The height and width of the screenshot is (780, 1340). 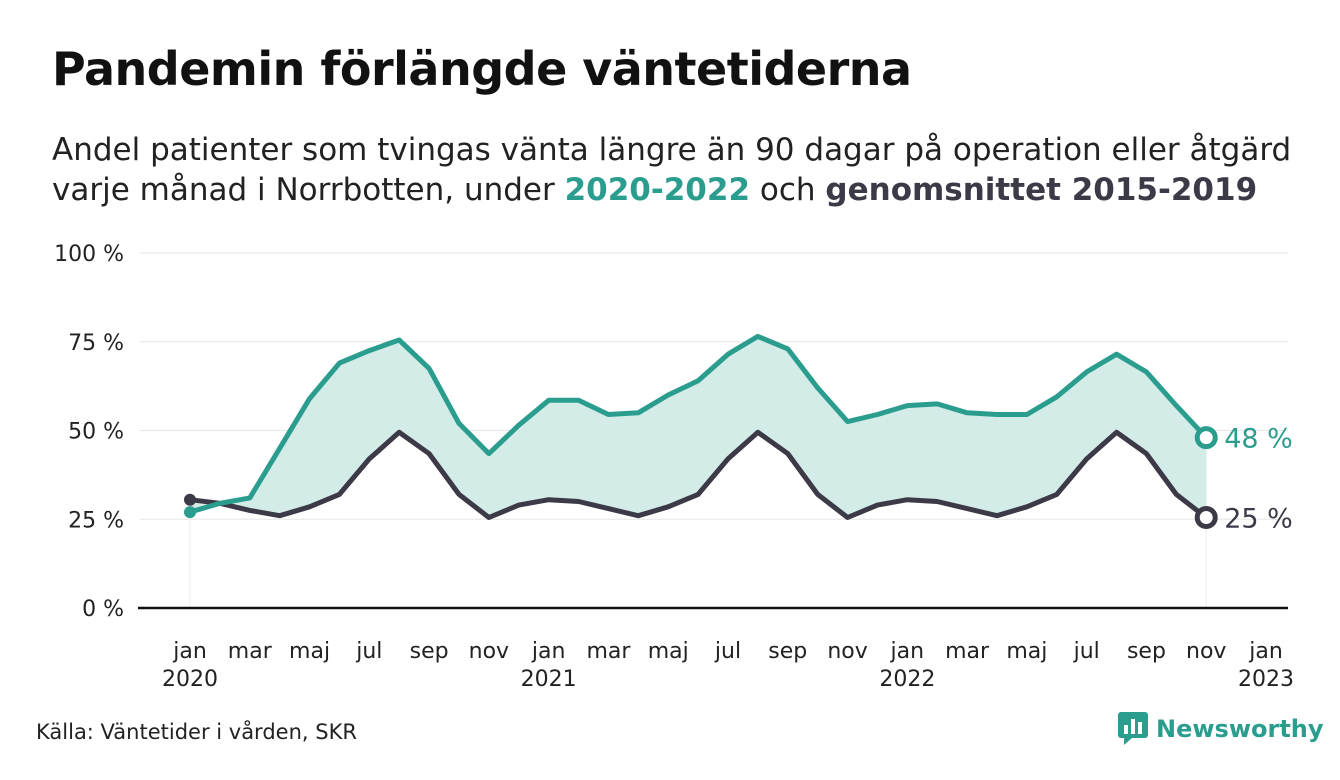 I want to click on chart-title: Pandemin förlängde väntetiderna, so click(x=482, y=69).